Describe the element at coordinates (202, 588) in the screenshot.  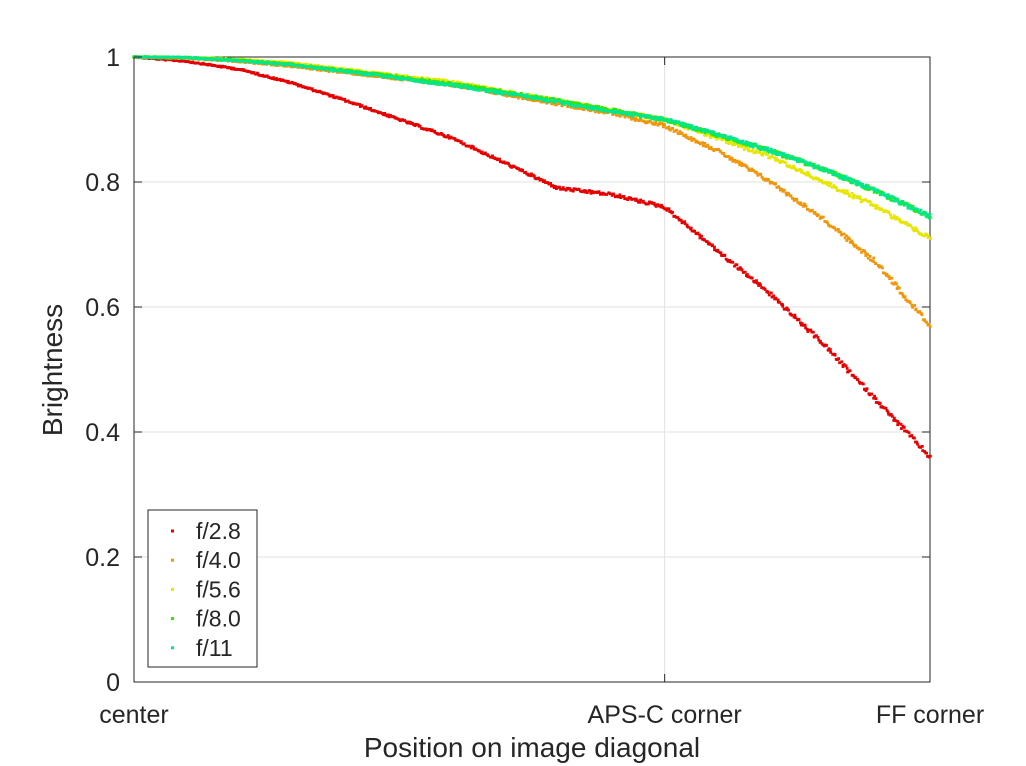
I see `legend: f/2.8 f/4.0 f/5.6 f/8.0 f/11` at that location.